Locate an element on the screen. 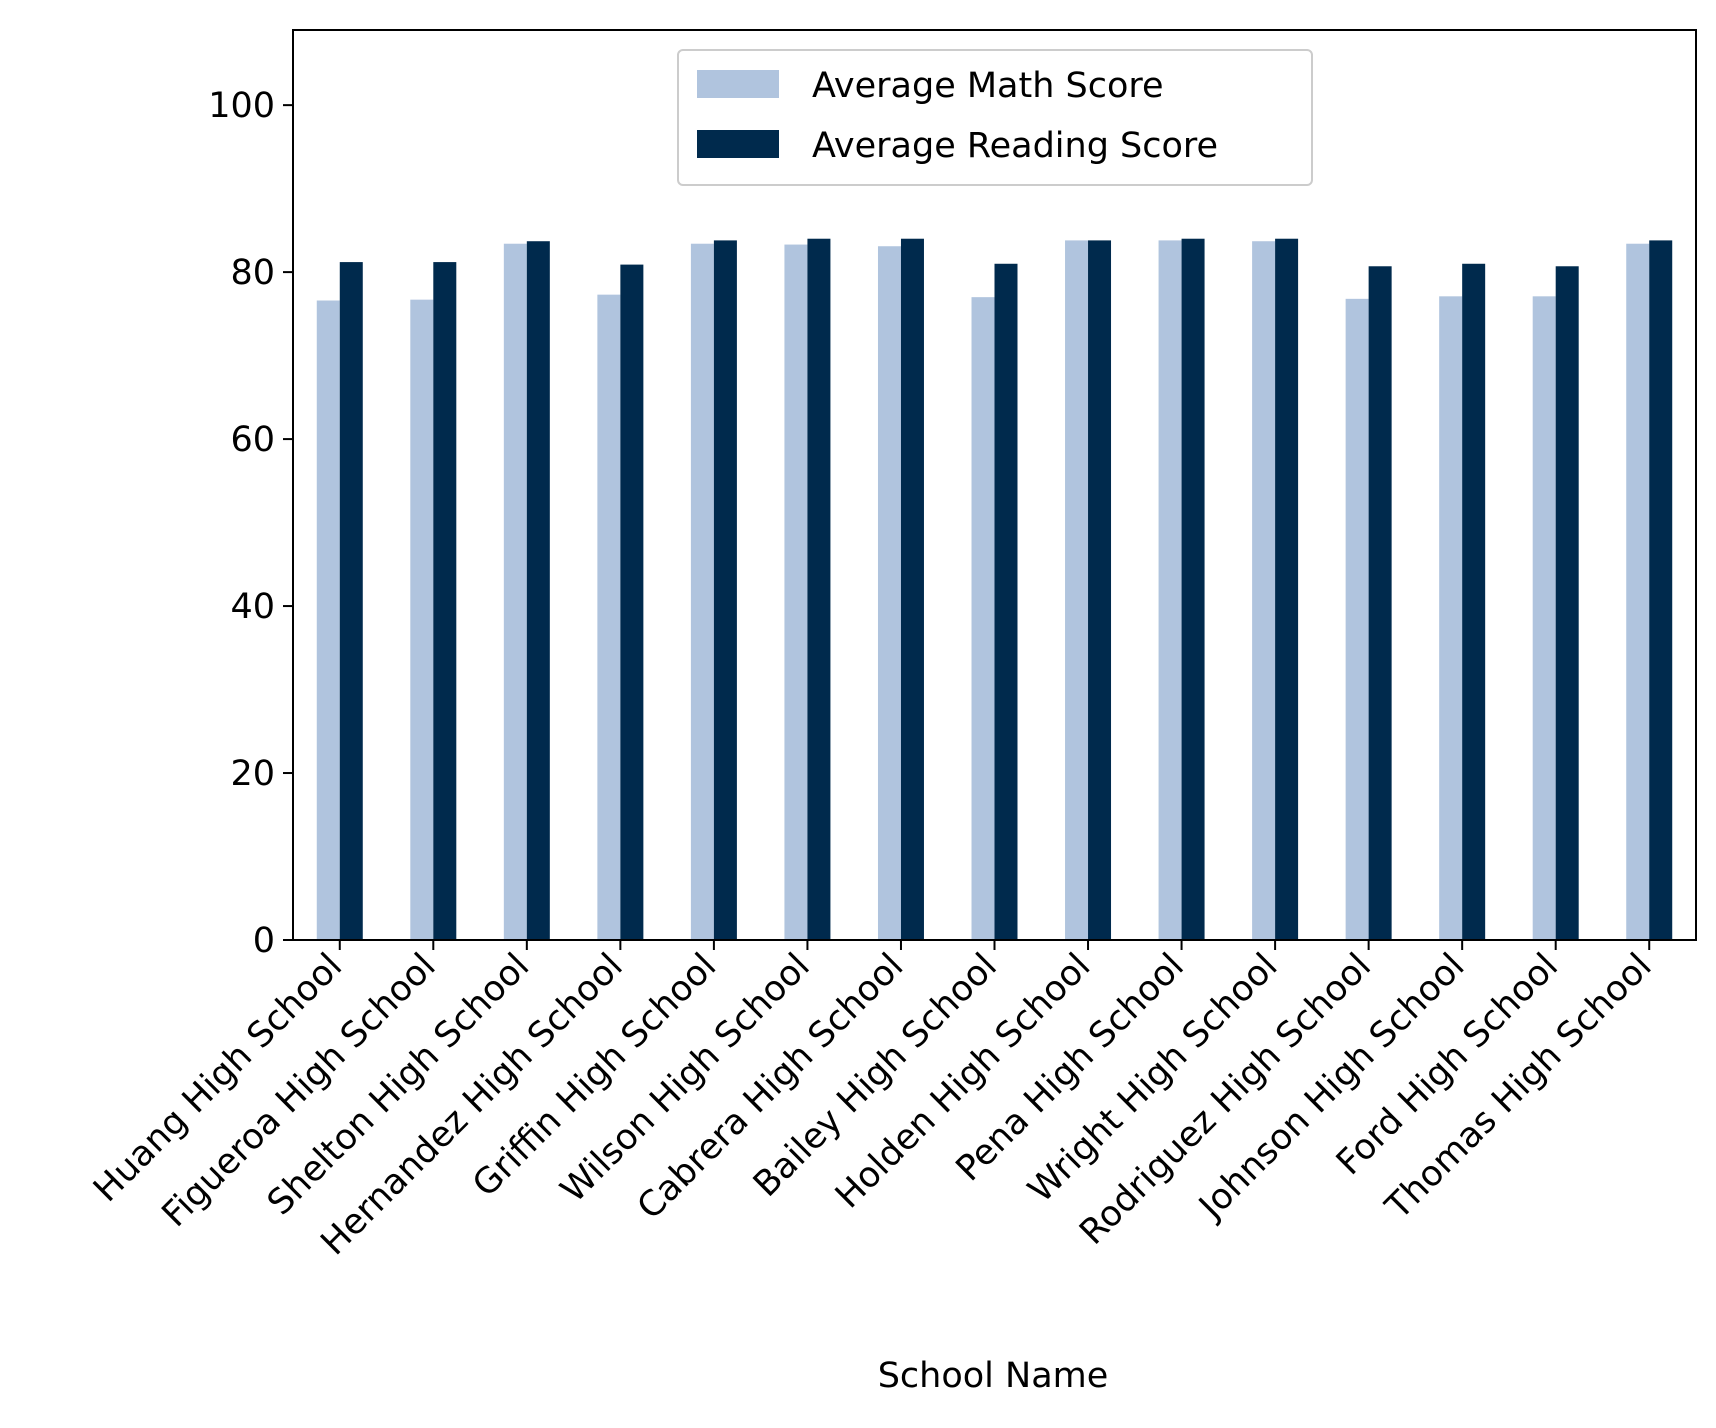 The width and height of the screenshot is (1716, 1428). legend: Average Math Score Average Reading Score is located at coordinates (995, 117).